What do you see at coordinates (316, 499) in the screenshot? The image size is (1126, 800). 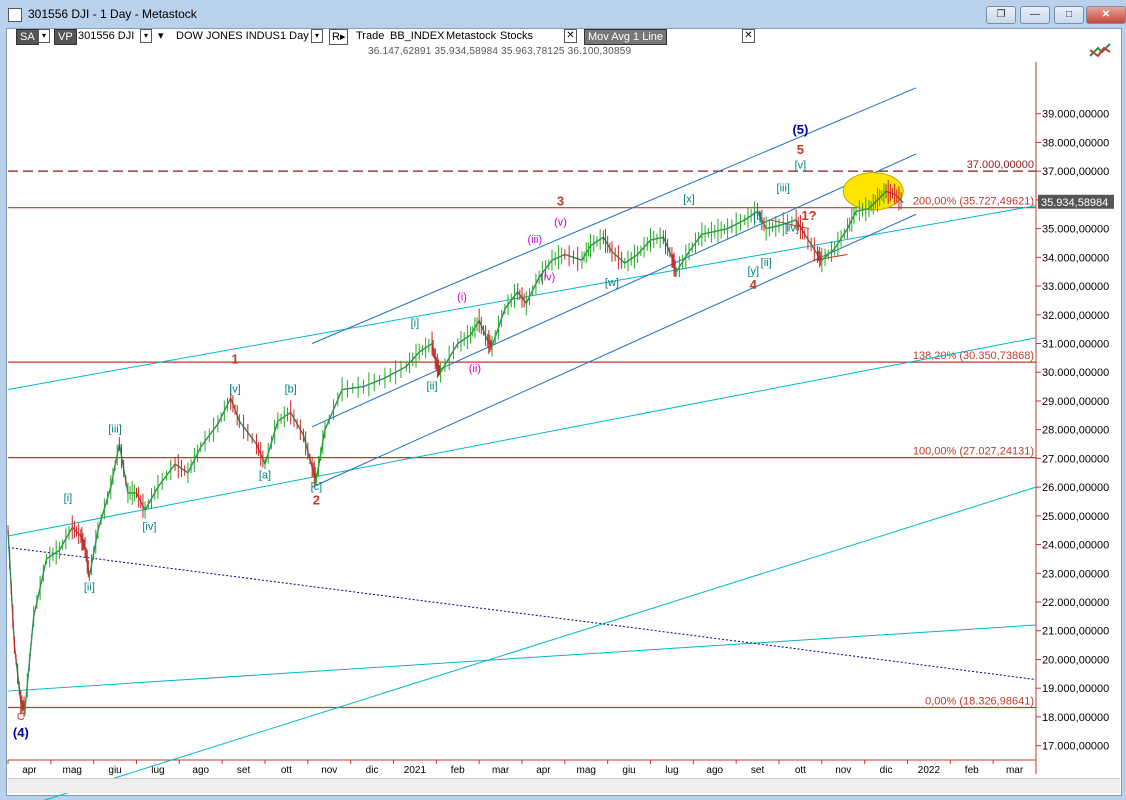 I see `wave-label: 2` at bounding box center [316, 499].